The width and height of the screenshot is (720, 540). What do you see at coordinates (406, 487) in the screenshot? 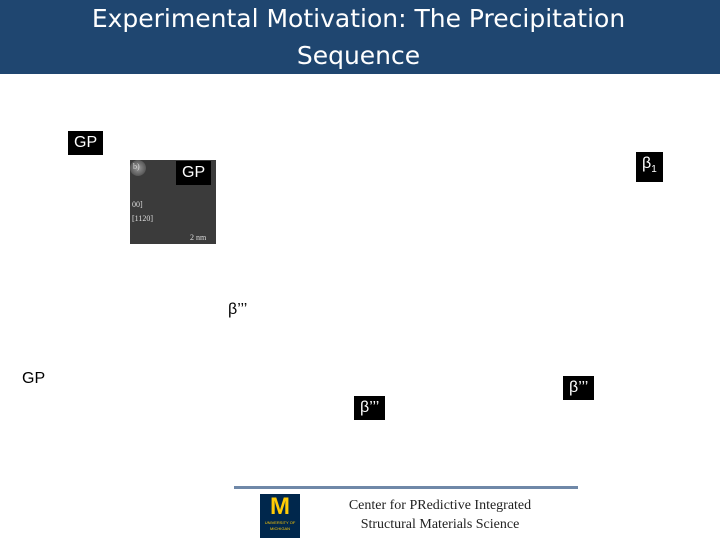
I see `footer-rule` at bounding box center [406, 487].